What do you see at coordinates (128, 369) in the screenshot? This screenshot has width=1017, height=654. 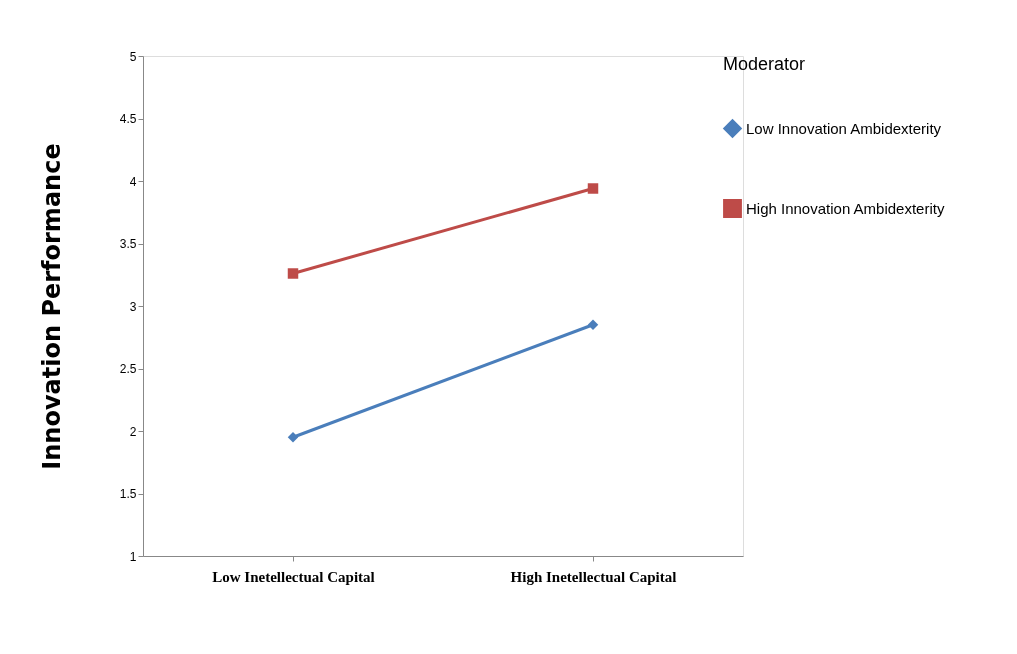 I see `y-tick-label: 2.5` at bounding box center [128, 369].